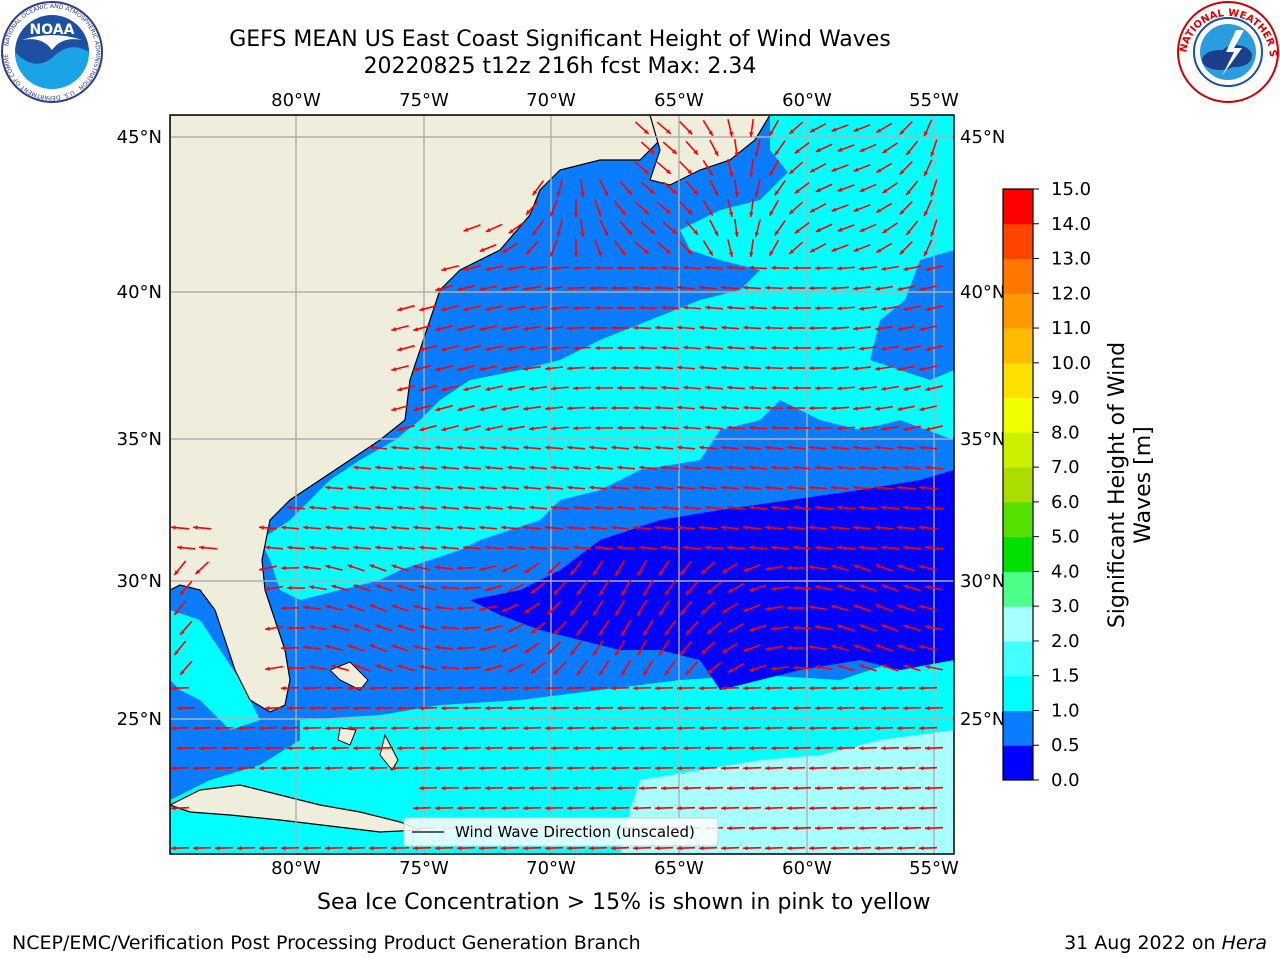 This screenshot has width=1280, height=960. What do you see at coordinates (1071, 189) in the screenshot?
I see `colorbar-tick-label: 15.0` at bounding box center [1071, 189].